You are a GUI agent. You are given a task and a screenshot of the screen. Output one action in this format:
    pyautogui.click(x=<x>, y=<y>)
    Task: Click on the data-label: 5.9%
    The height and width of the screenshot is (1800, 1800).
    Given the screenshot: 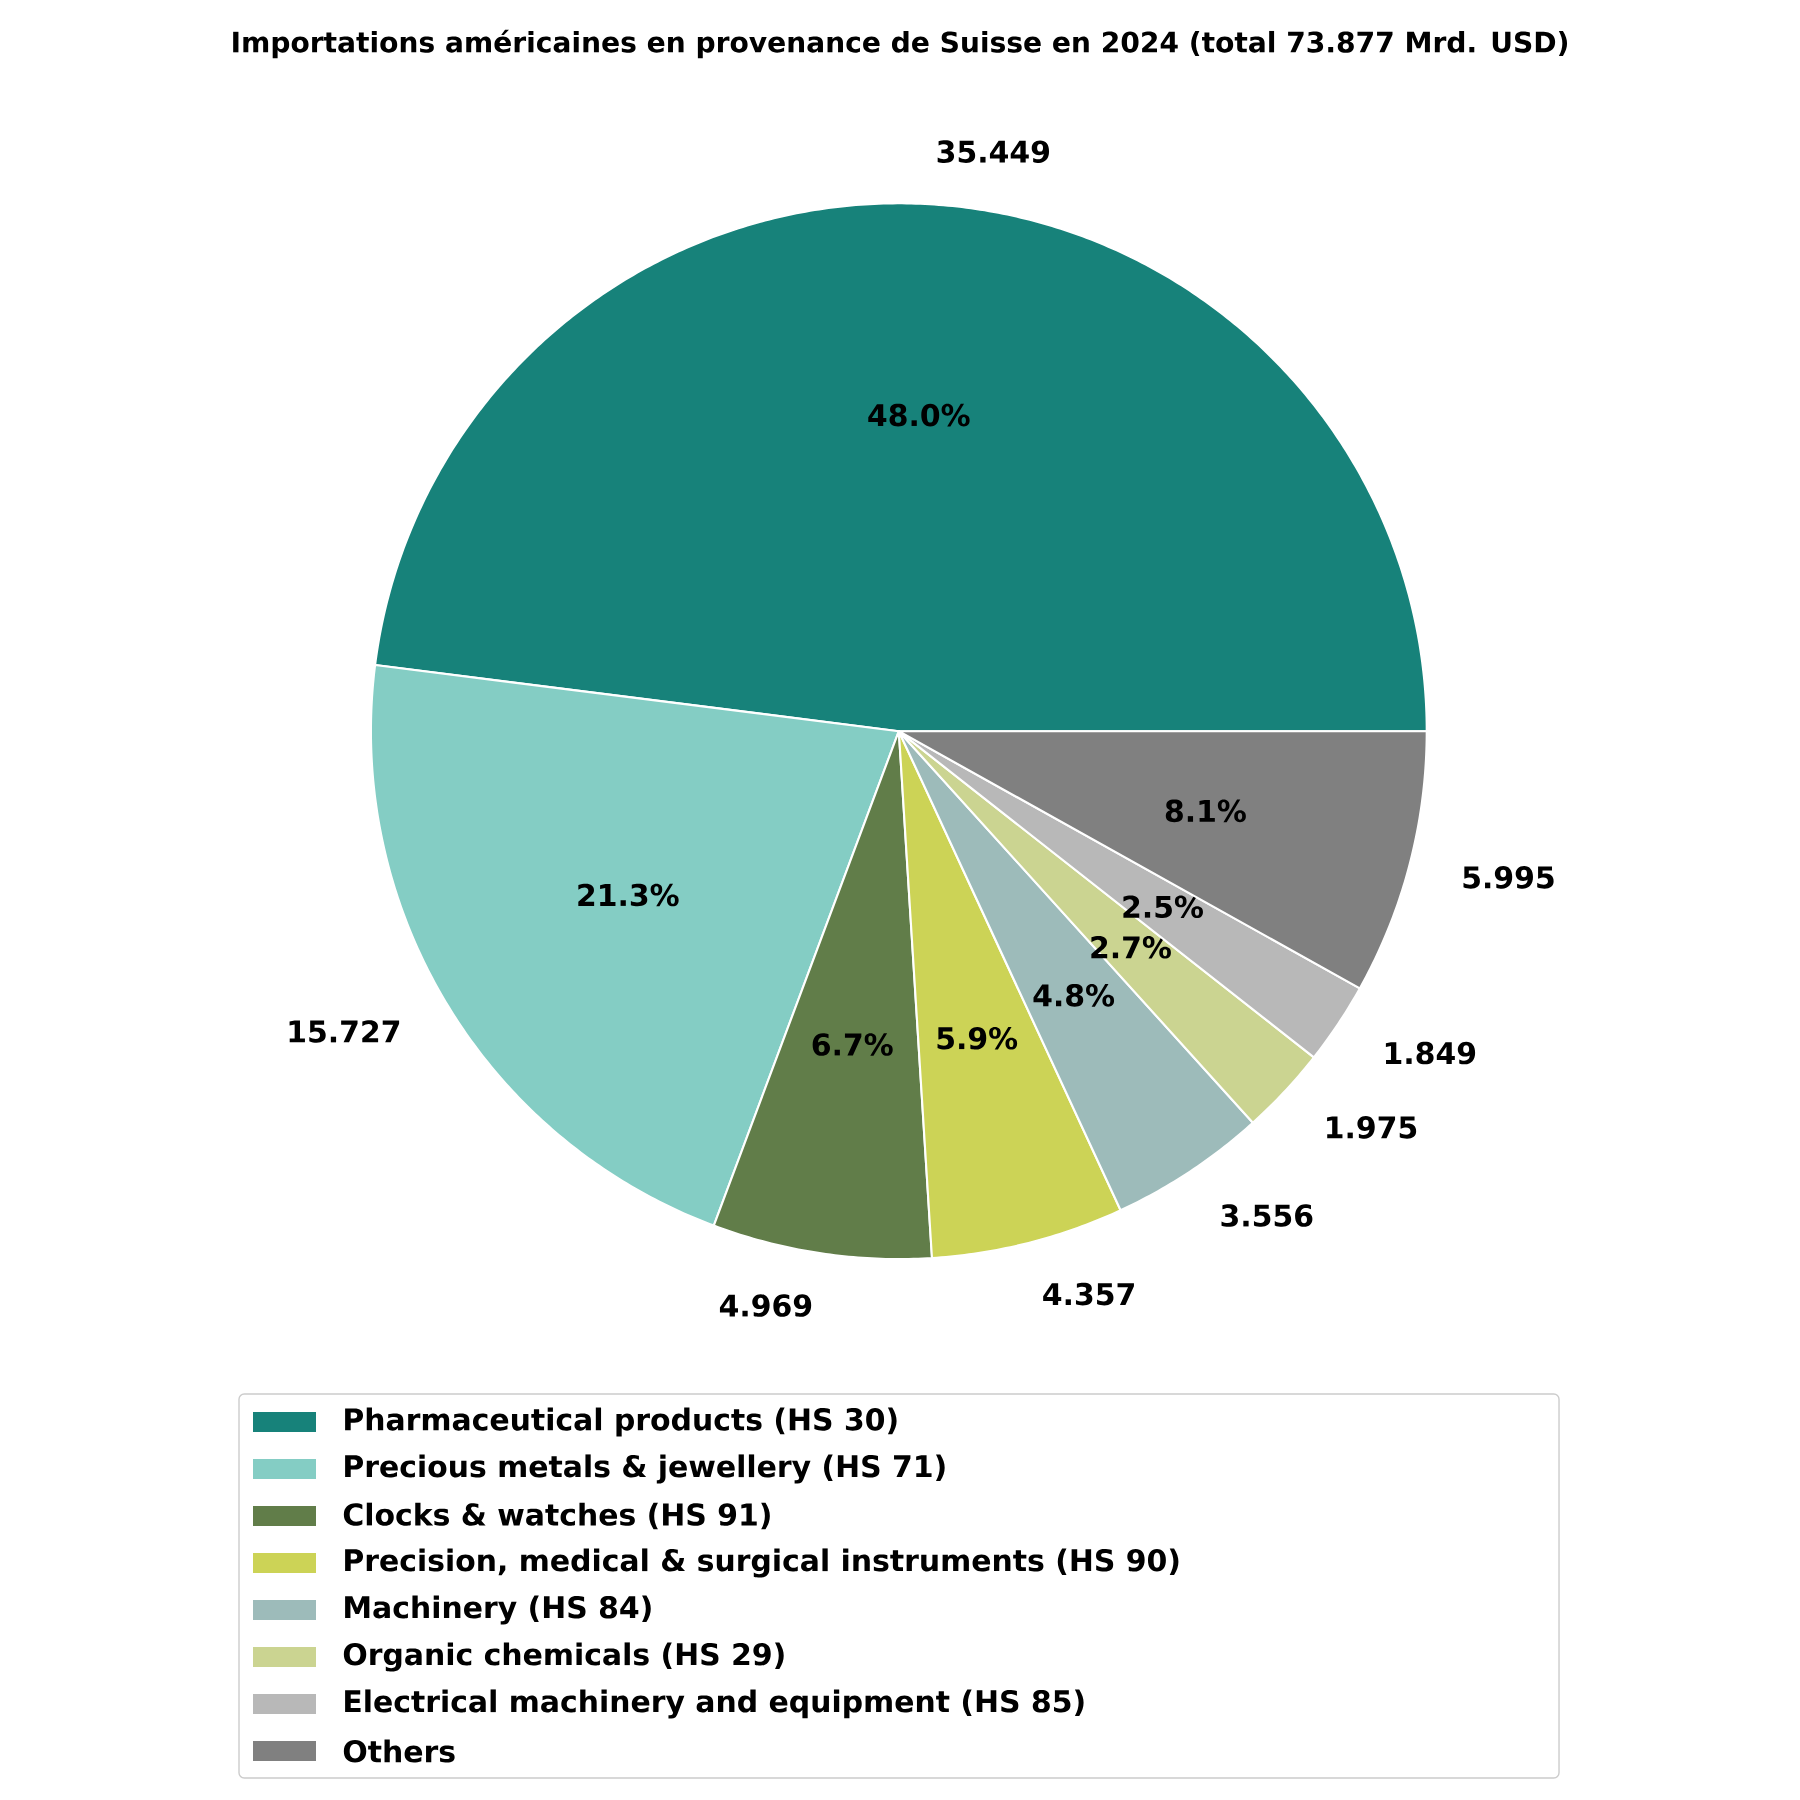 What is the action you would take?
    pyautogui.click(x=977, y=1038)
    